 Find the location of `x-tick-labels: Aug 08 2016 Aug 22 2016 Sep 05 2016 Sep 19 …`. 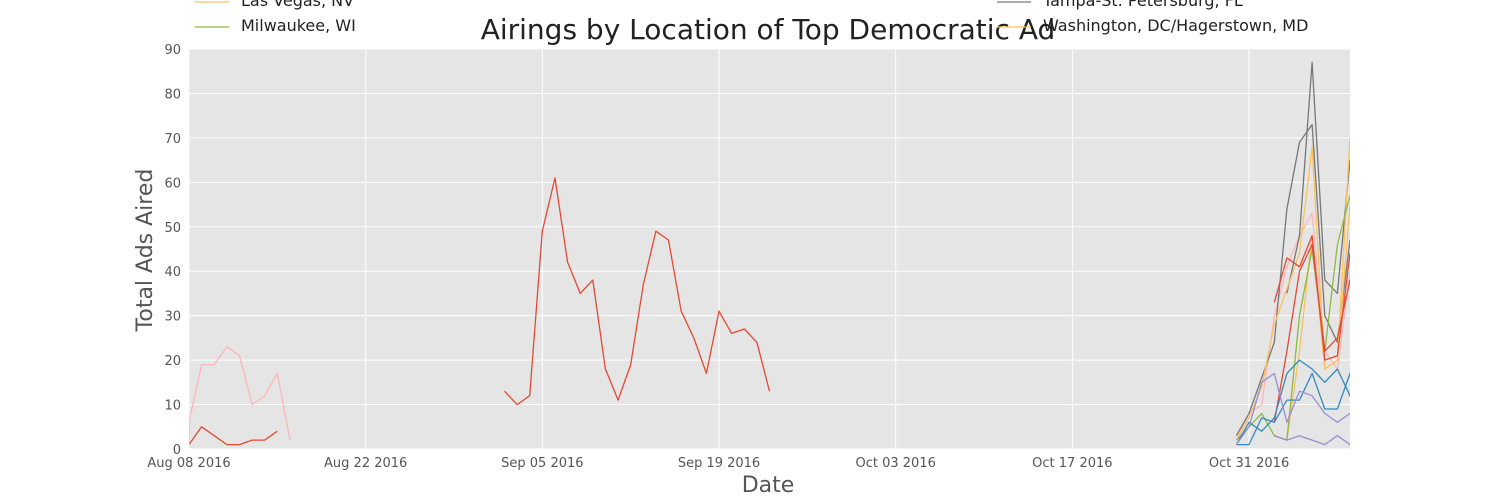

x-tick-labels: Aug 08 2016 Aug 22 2016 Sep 05 2016 Sep 19 … is located at coordinates (718, 463).